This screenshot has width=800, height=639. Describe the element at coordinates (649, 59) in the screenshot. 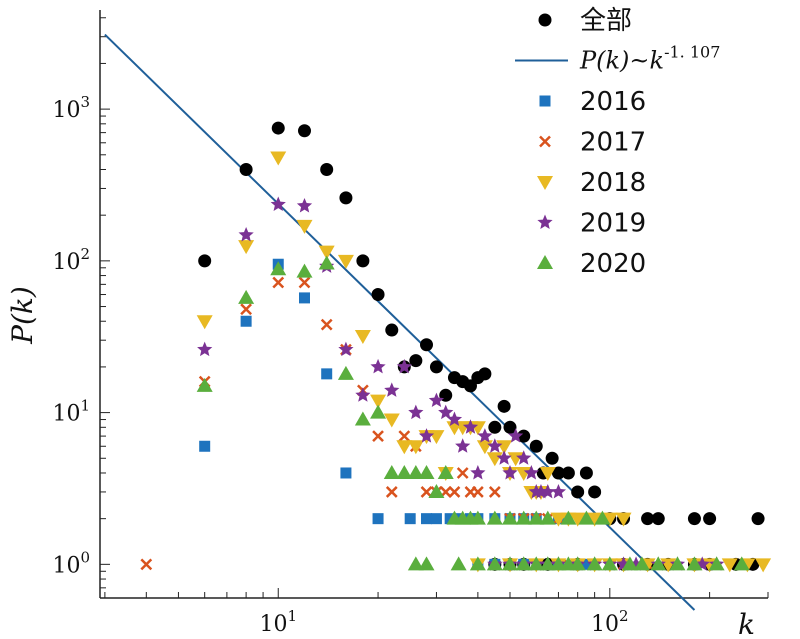

I see `legend-fit-label: P(k)~k-1. 107` at that location.